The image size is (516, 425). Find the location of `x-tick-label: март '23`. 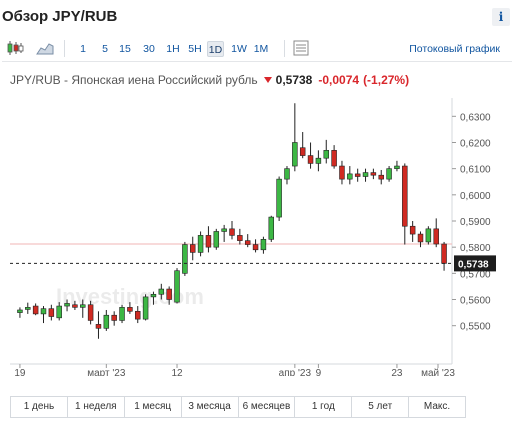

x-tick-label: март '23 is located at coordinates (106, 372).